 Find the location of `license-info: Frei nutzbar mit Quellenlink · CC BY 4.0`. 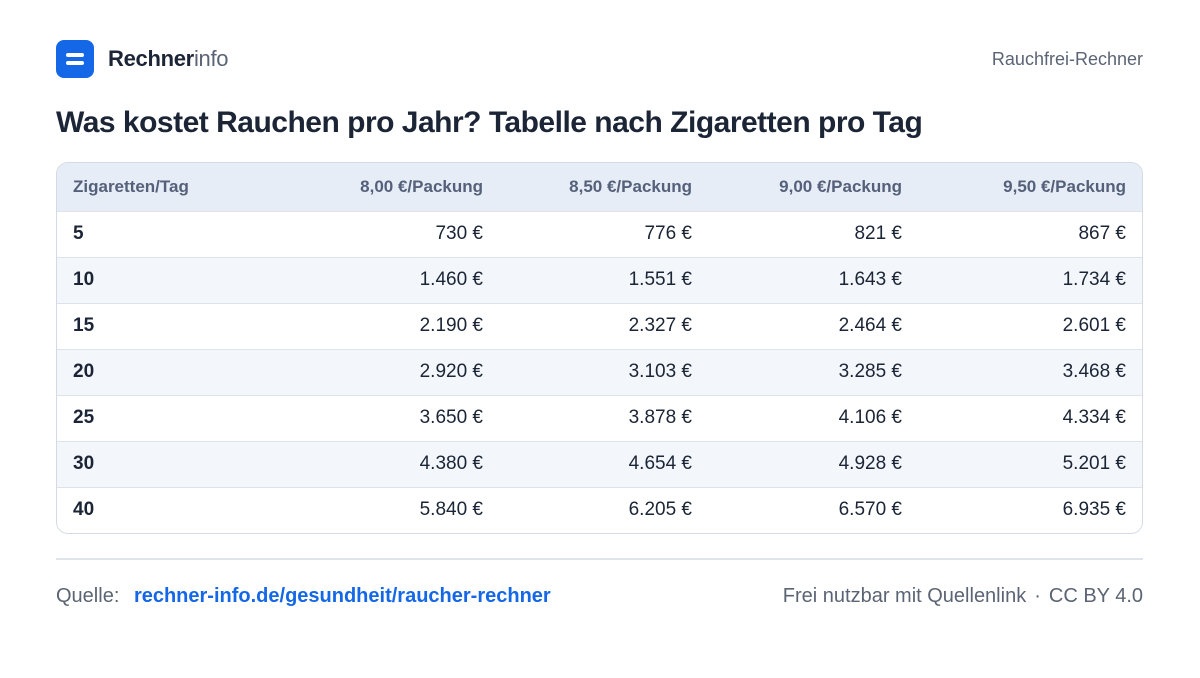

license-info: Frei nutzbar mit Quellenlink · CC BY 4.0 is located at coordinates (963, 596).